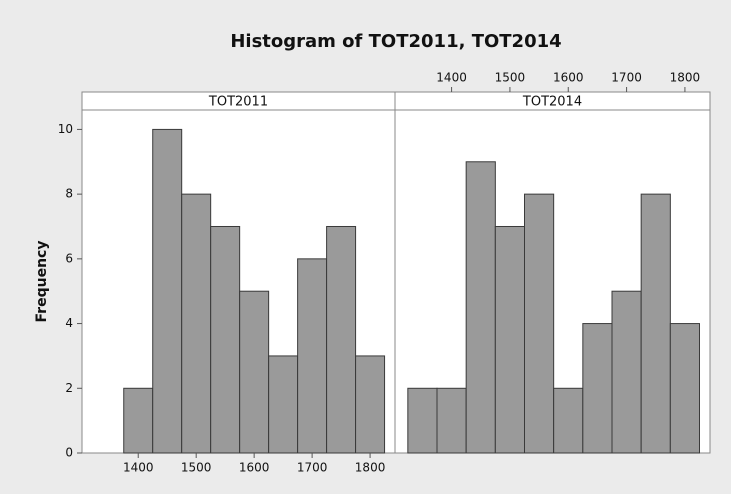  What do you see at coordinates (42, 282) in the screenshot?
I see `y-axis-label: Frequency` at bounding box center [42, 282].